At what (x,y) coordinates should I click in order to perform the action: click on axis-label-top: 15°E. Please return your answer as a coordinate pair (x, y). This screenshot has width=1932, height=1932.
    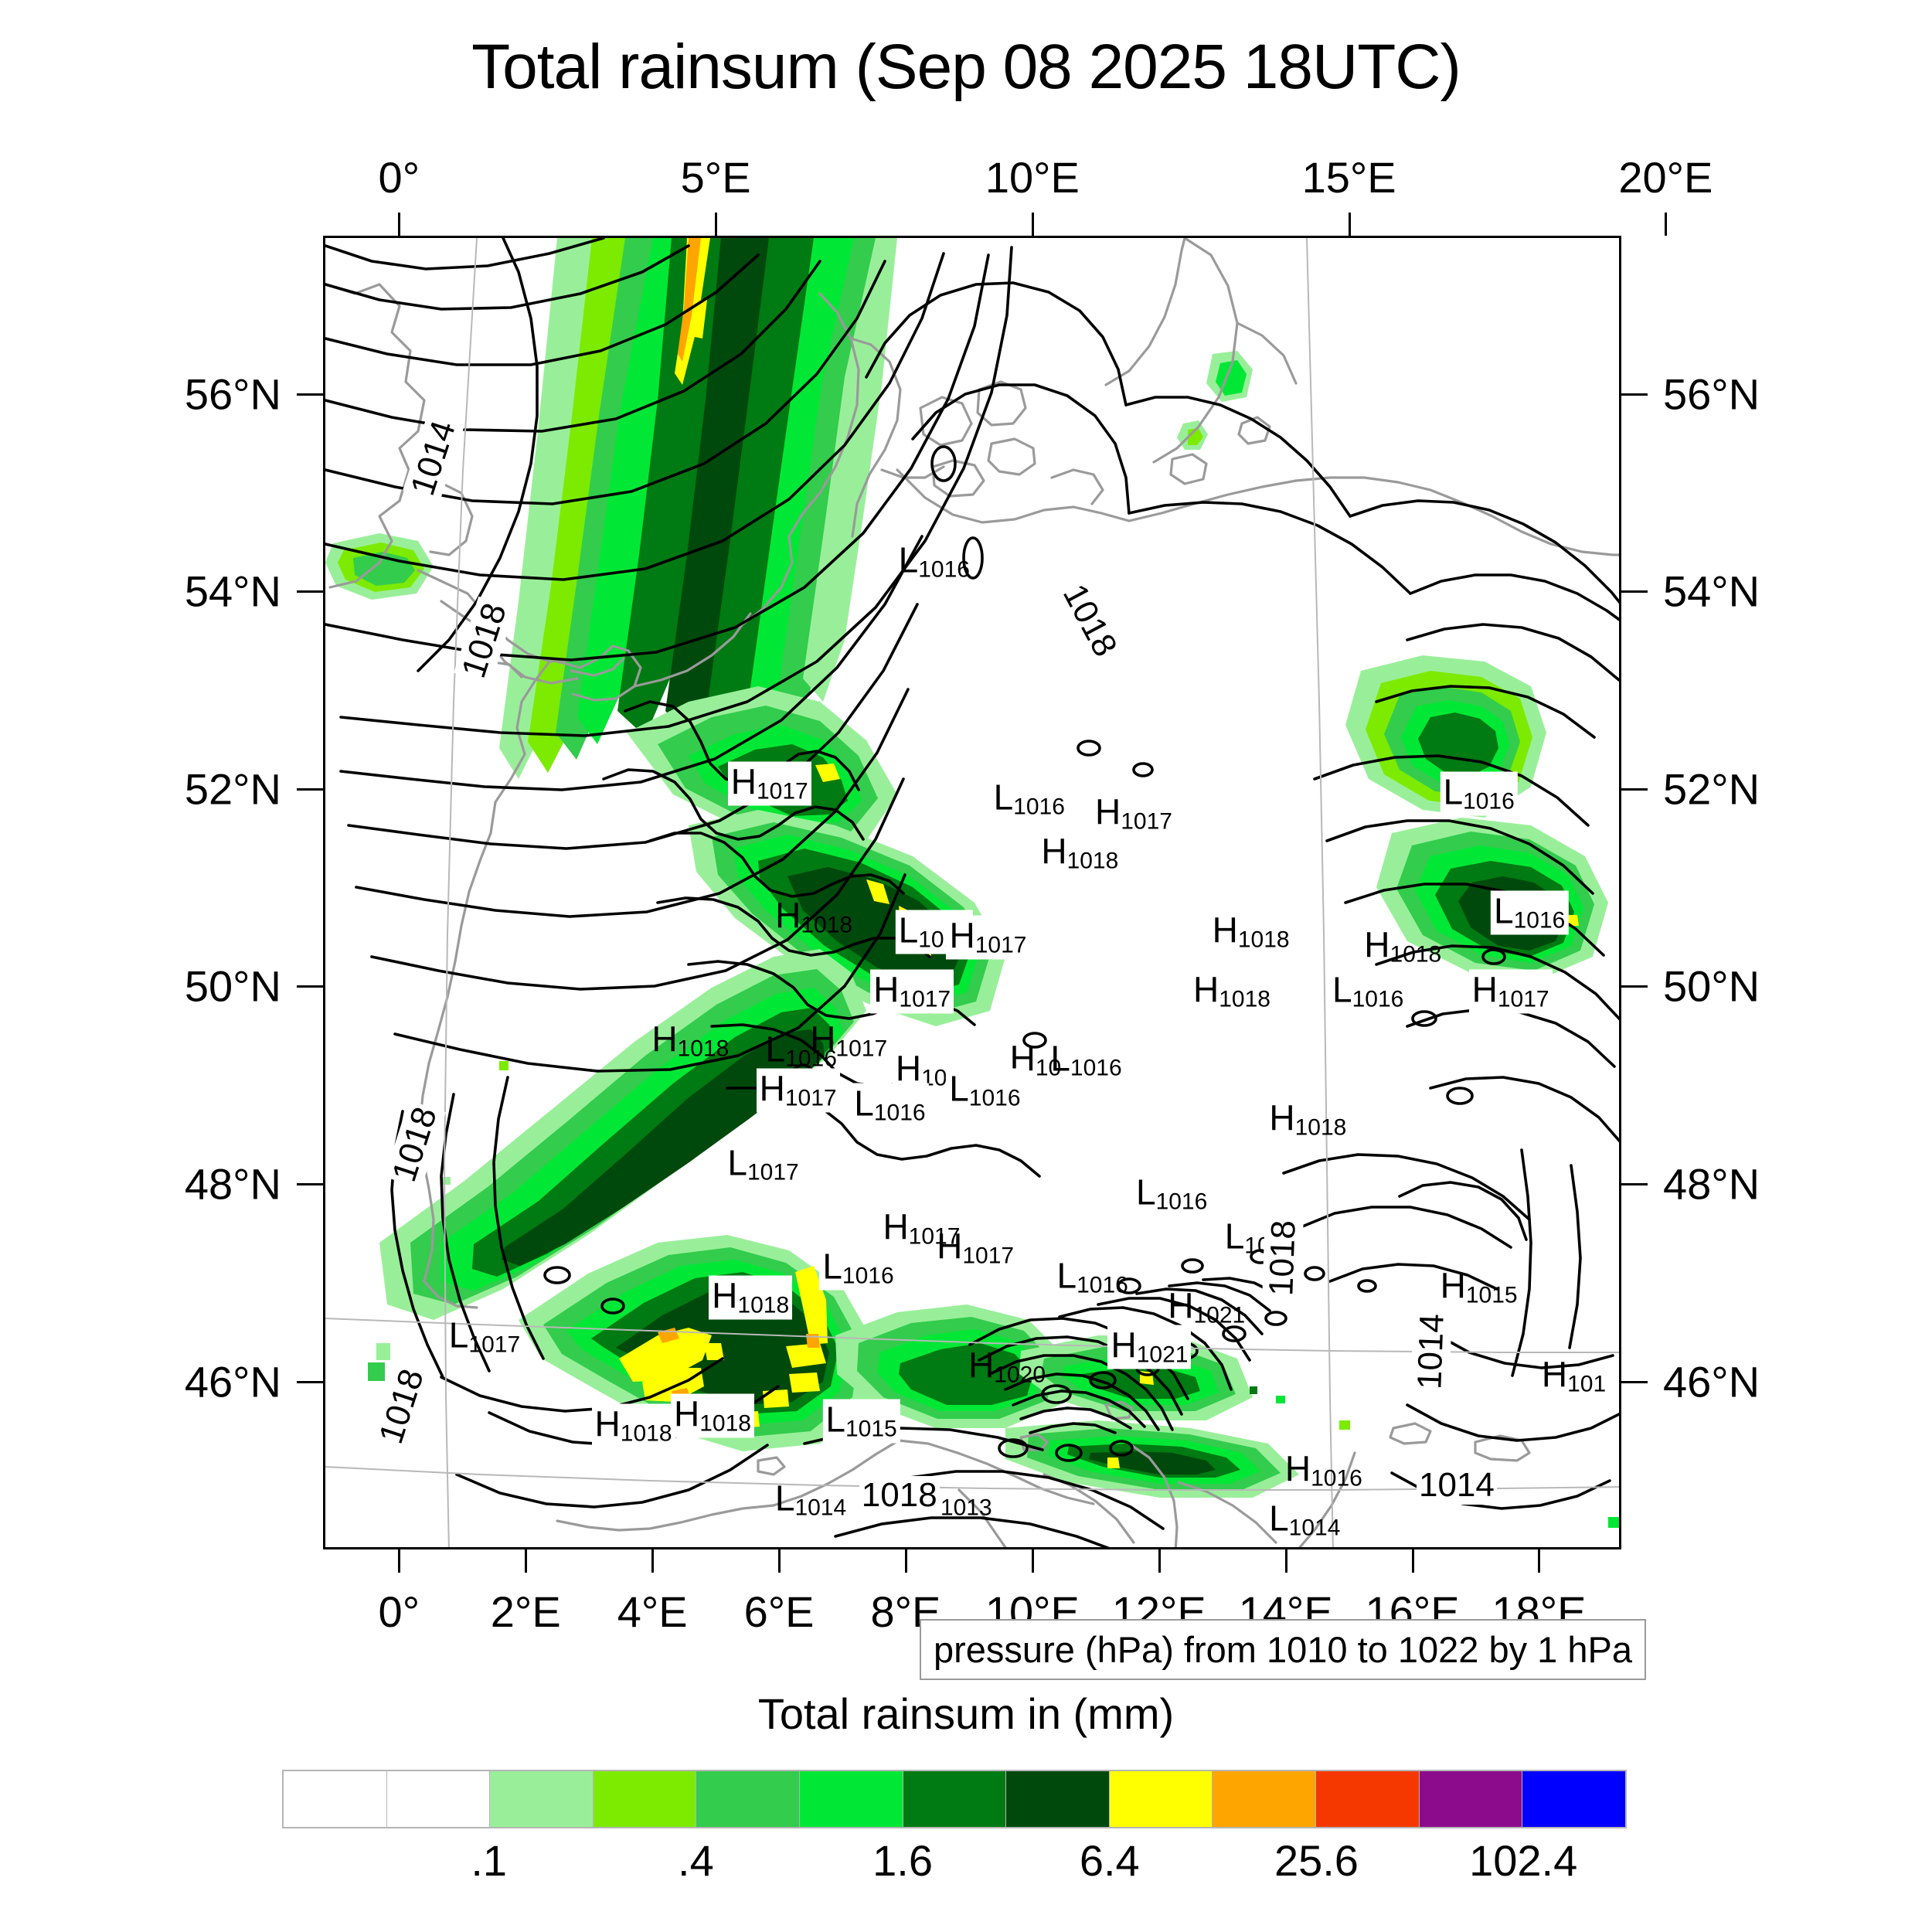
    Looking at the image, I should click on (1348, 177).